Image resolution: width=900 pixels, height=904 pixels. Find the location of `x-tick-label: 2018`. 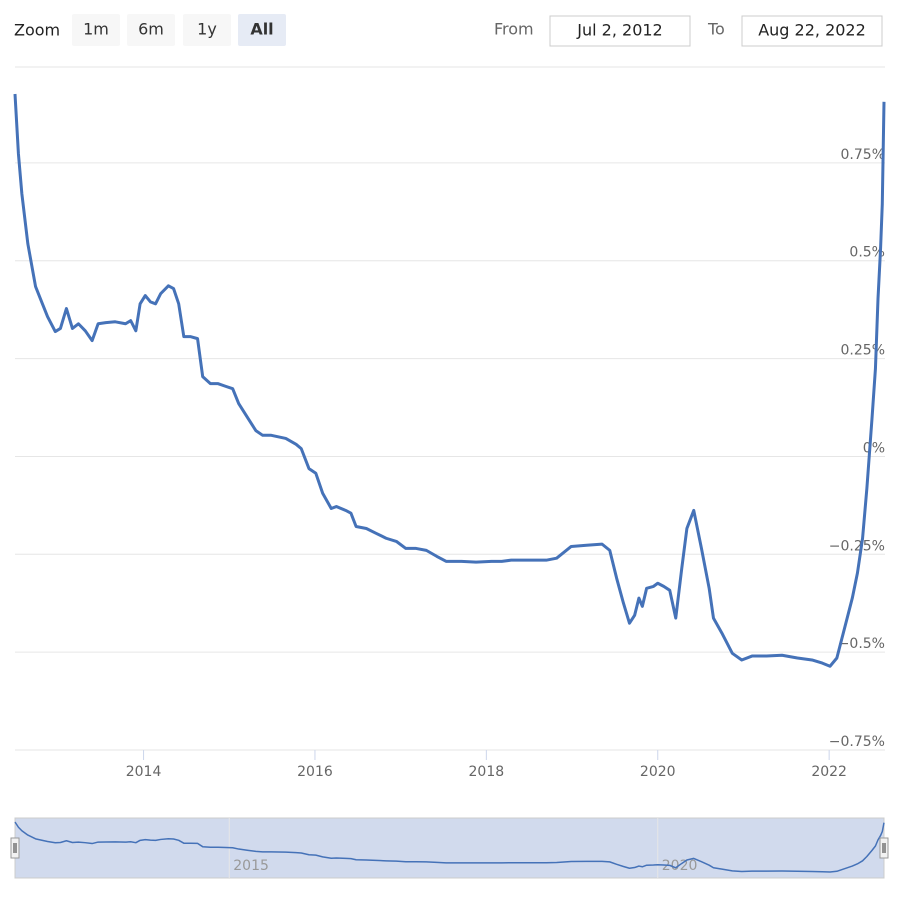

x-tick-label: 2018 is located at coordinates (487, 772).